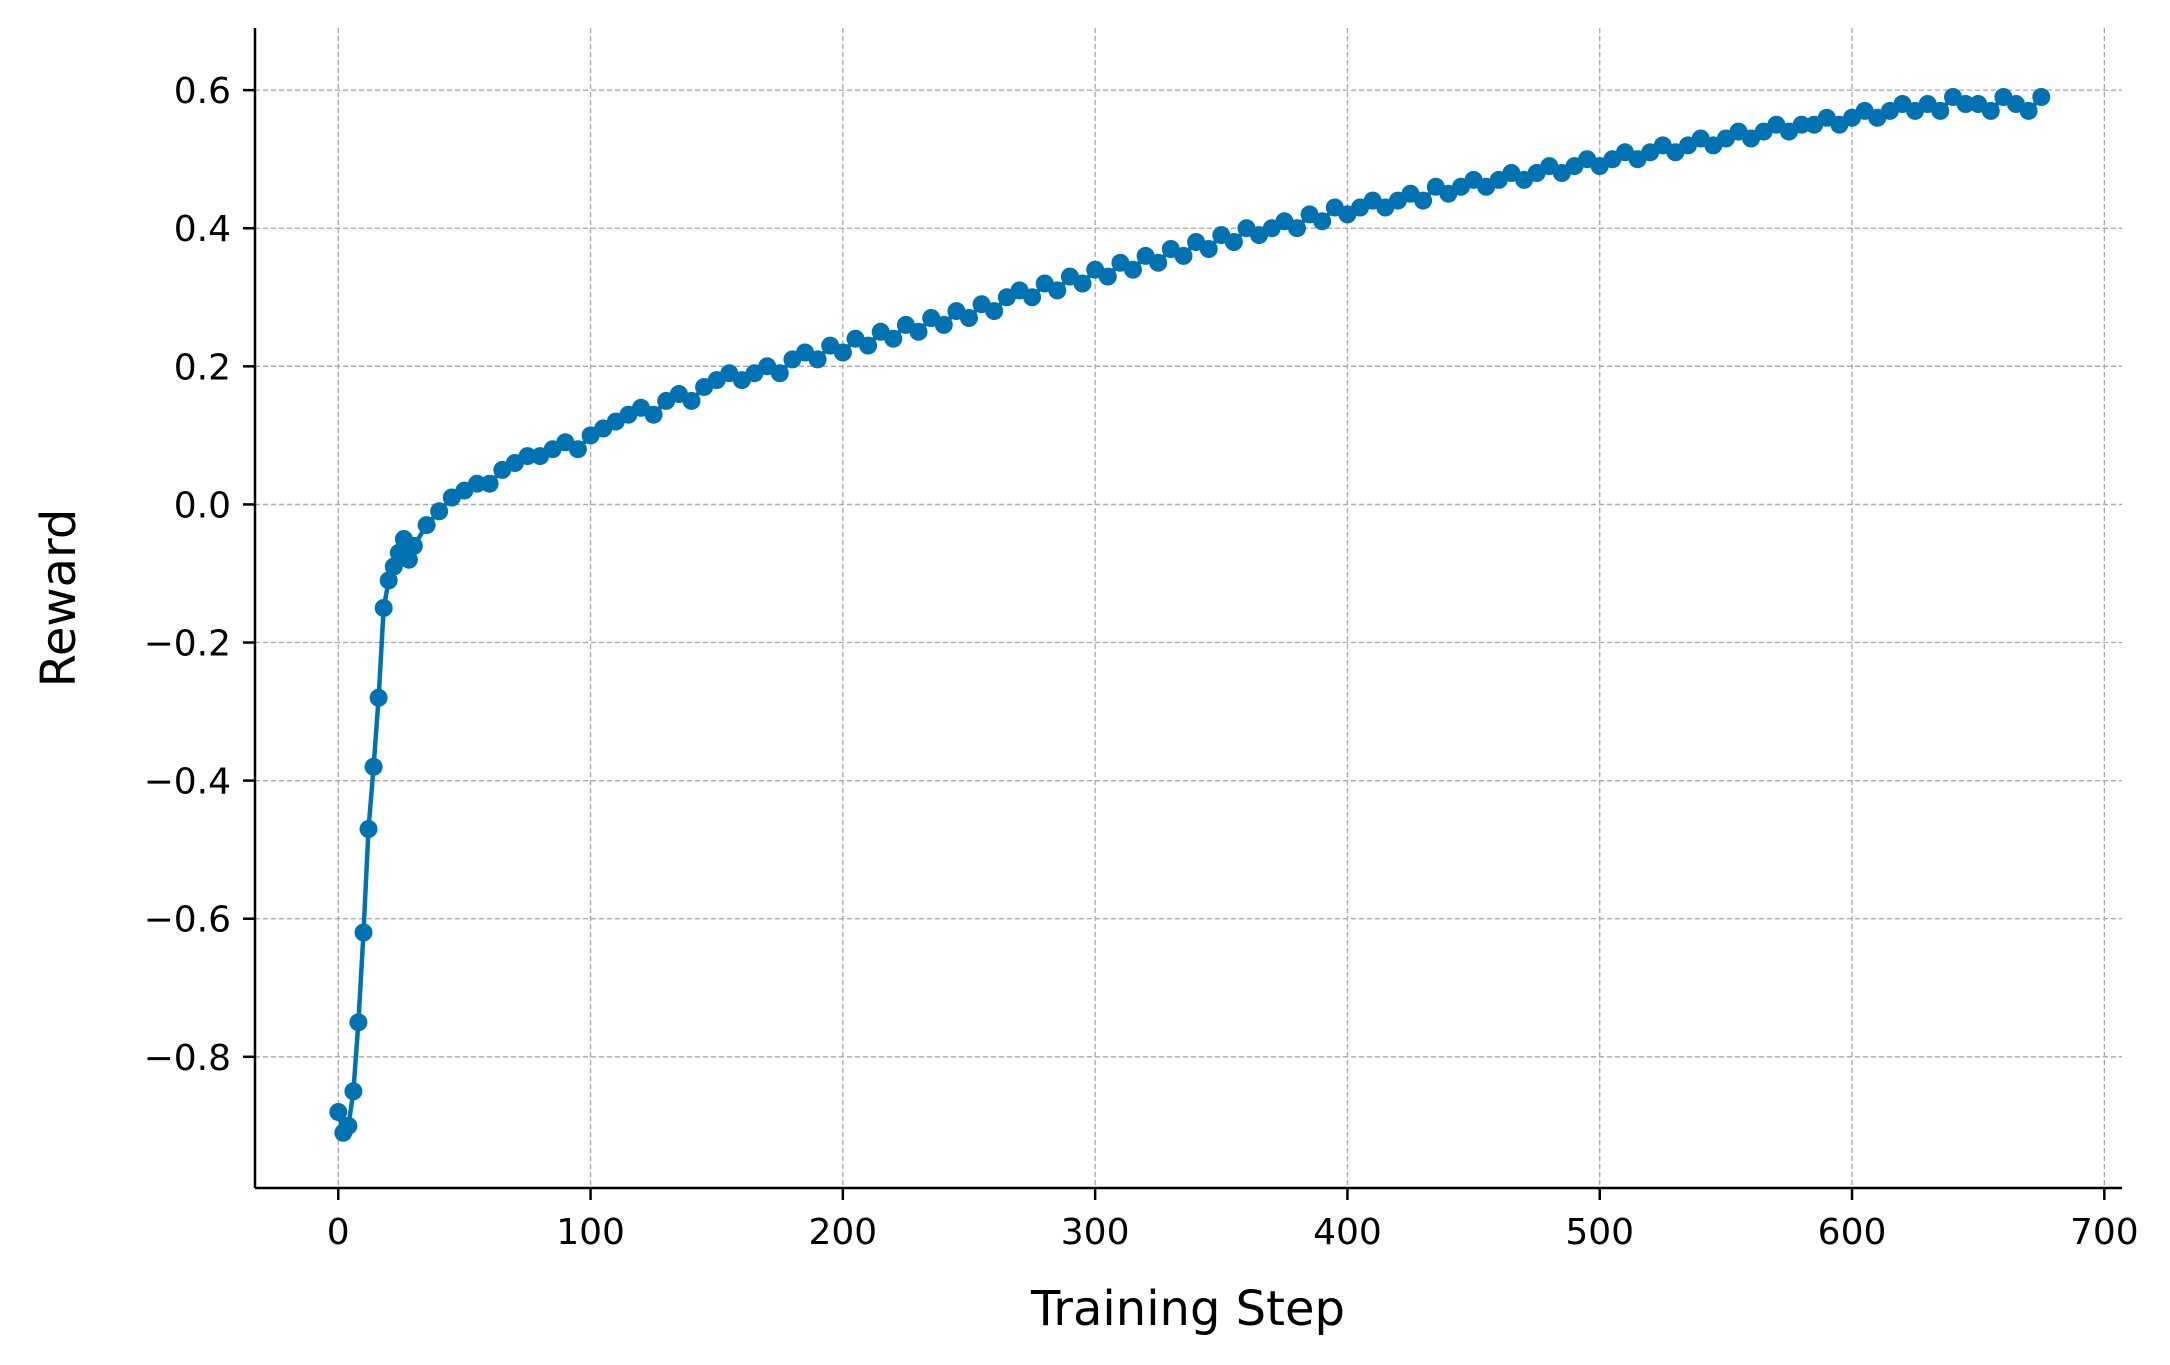 This screenshot has width=2170, height=1365. What do you see at coordinates (202, 91) in the screenshot?
I see `y-tick-label: 0.6` at bounding box center [202, 91].